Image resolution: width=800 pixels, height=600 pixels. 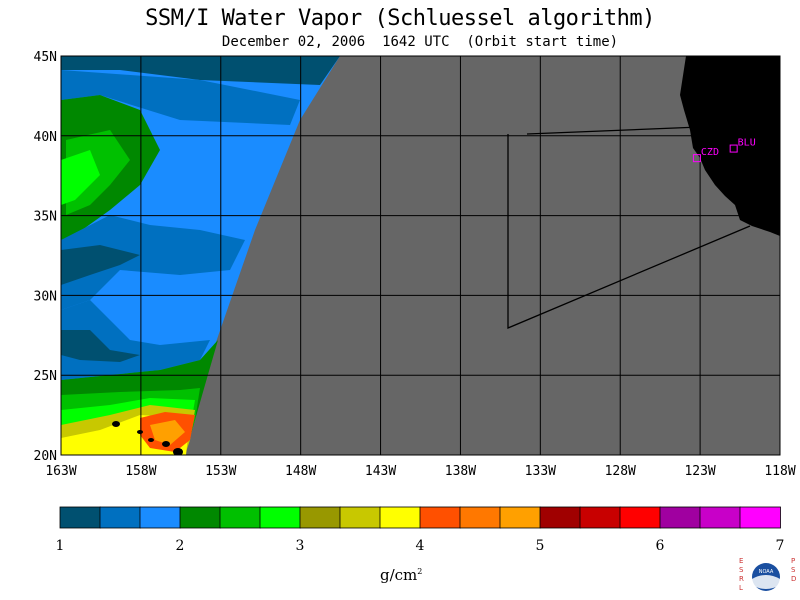 What do you see at coordinates (540, 471) in the screenshot?
I see `lon-label: 133W` at bounding box center [540, 471].